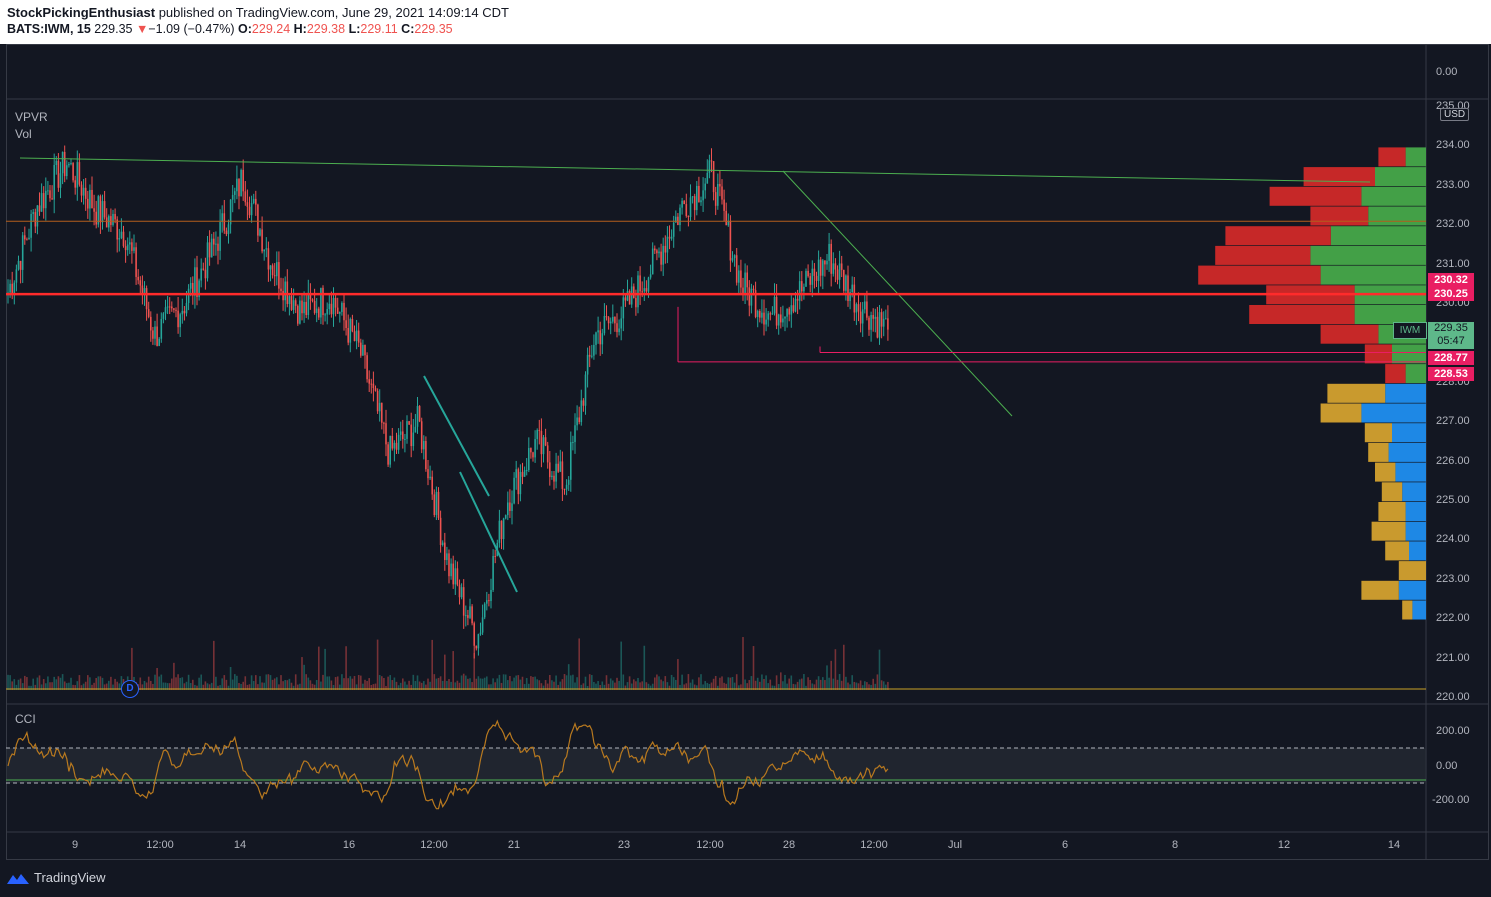 This screenshot has height=897, width=1491. What do you see at coordinates (49, 29) in the screenshot?
I see `symbol-label: BATS:IWM, 15` at bounding box center [49, 29].